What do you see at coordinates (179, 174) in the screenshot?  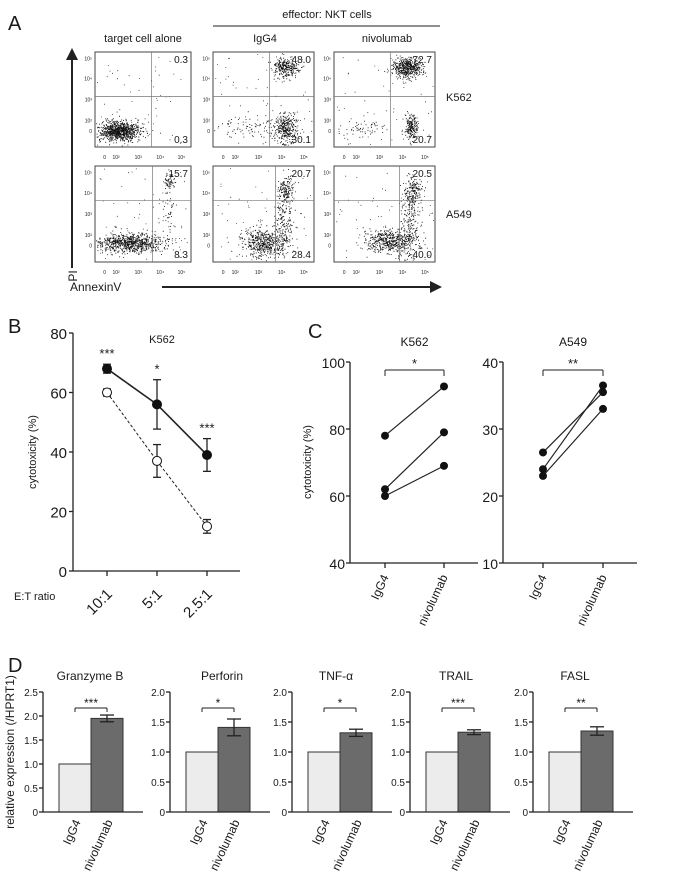 I see `quadrant-value-upper-right: 15.7` at bounding box center [179, 174].